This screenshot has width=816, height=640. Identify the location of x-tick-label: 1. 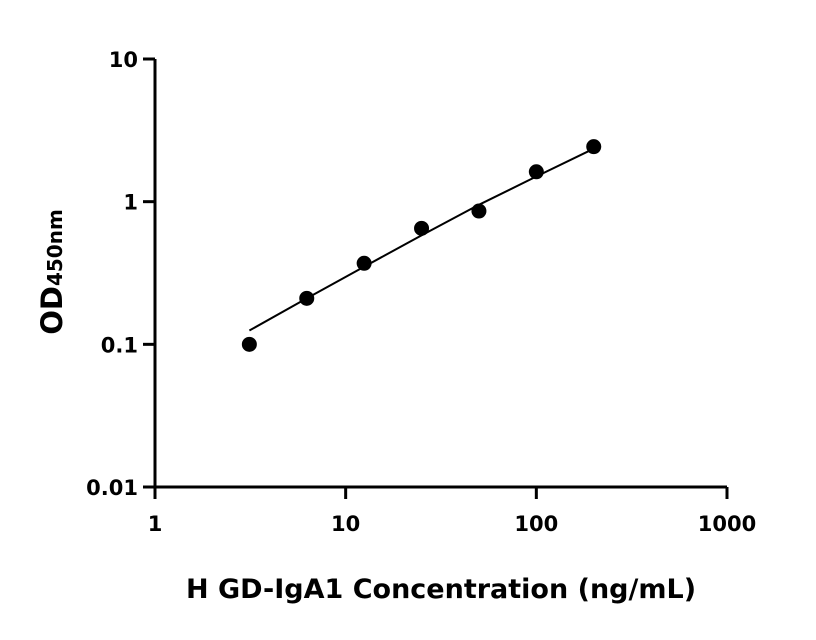
(155, 524).